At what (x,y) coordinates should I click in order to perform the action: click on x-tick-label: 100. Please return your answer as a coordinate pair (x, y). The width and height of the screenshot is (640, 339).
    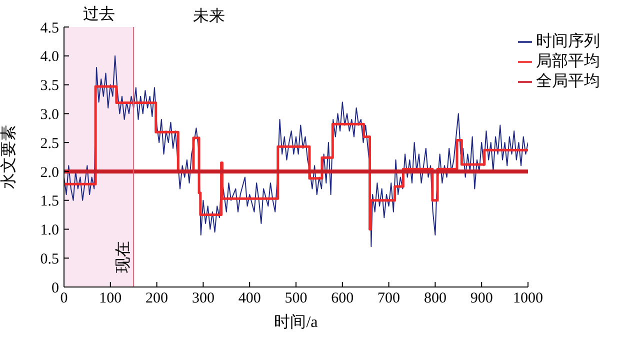
    Looking at the image, I should click on (110, 298).